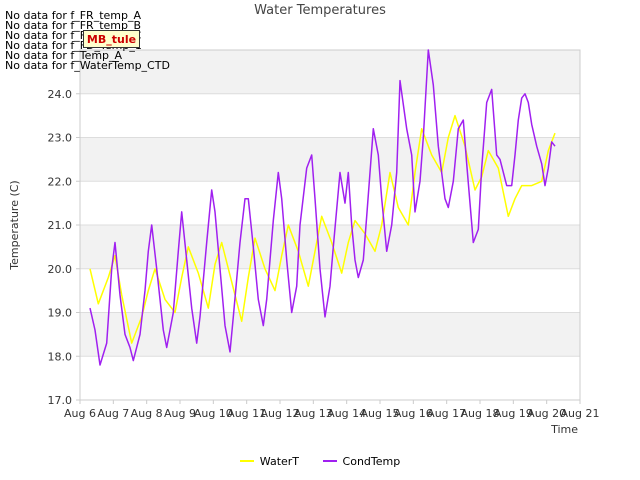 This screenshot has width=640, height=480. Describe the element at coordinates (246, 413) in the screenshot. I see `x-tick-label: Aug 11` at that location.